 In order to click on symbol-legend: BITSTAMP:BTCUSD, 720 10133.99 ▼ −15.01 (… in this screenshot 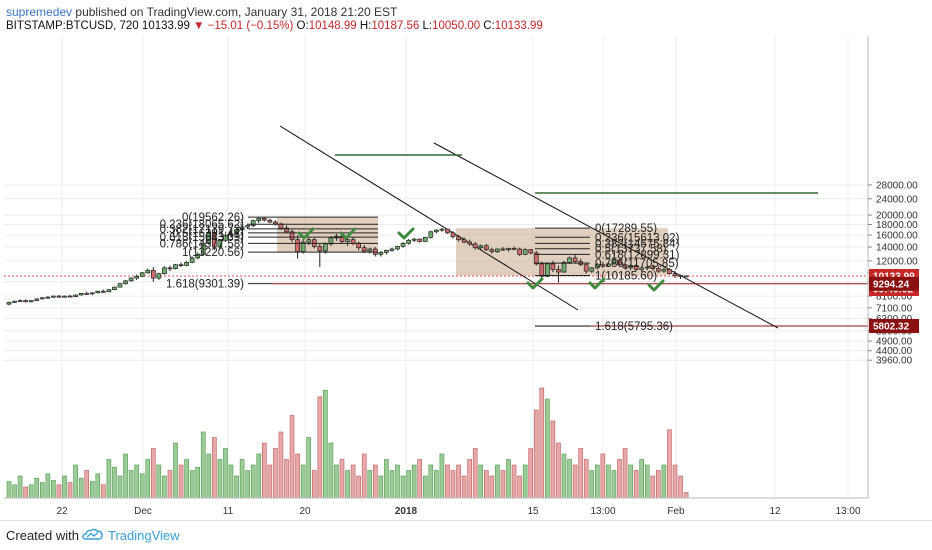, I will do `click(274, 26)`.